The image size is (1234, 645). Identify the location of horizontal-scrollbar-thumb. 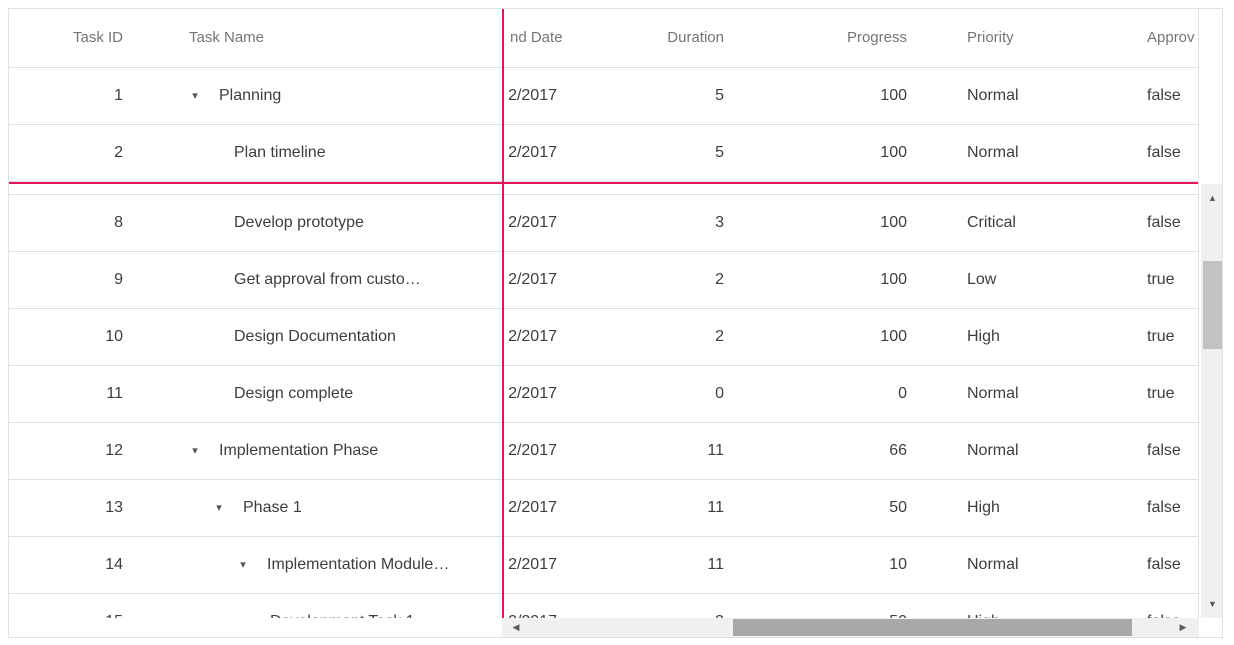
(932, 627).